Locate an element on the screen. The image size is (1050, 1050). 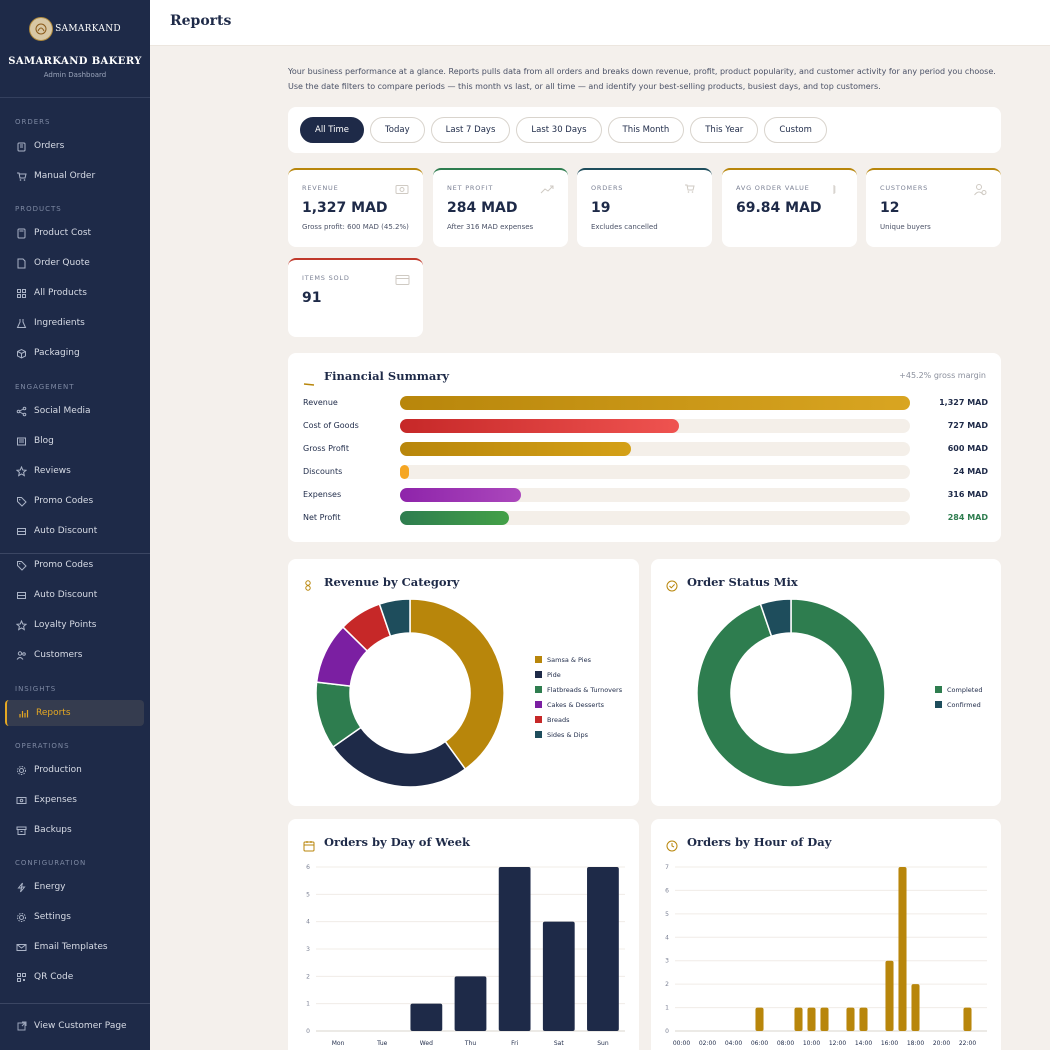
slice-samsa-pies is located at coordinates (457, 685).